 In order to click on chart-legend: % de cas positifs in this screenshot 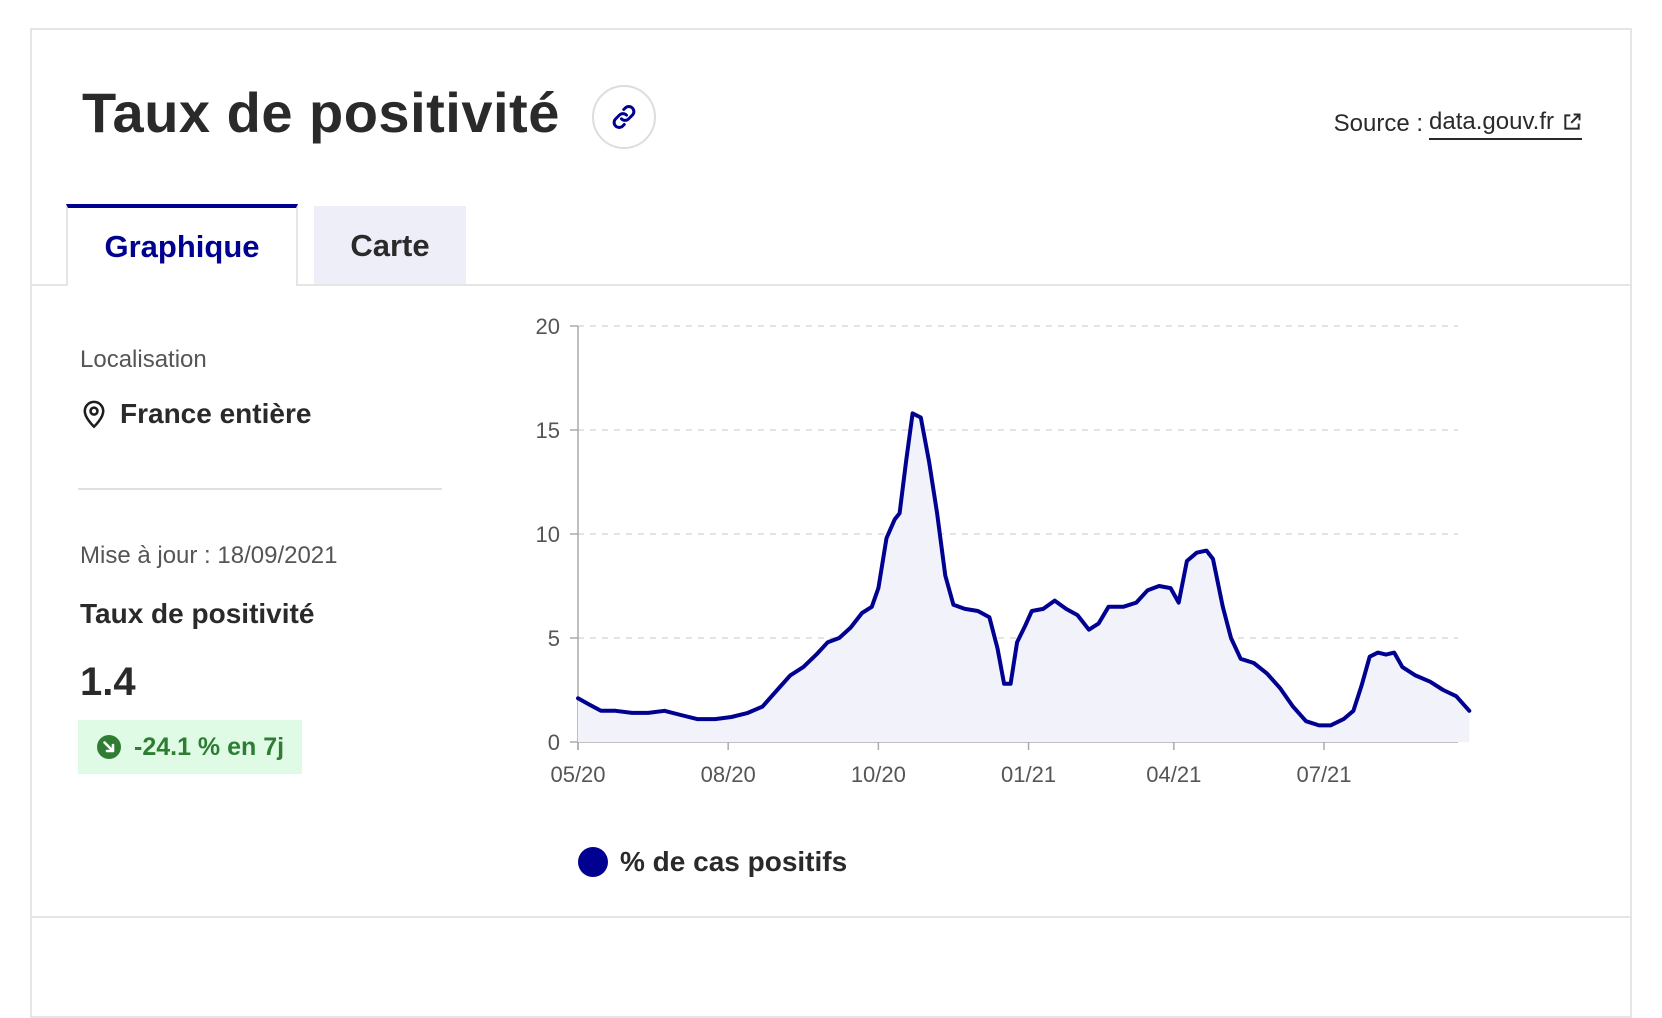, I will do `click(712, 862)`.